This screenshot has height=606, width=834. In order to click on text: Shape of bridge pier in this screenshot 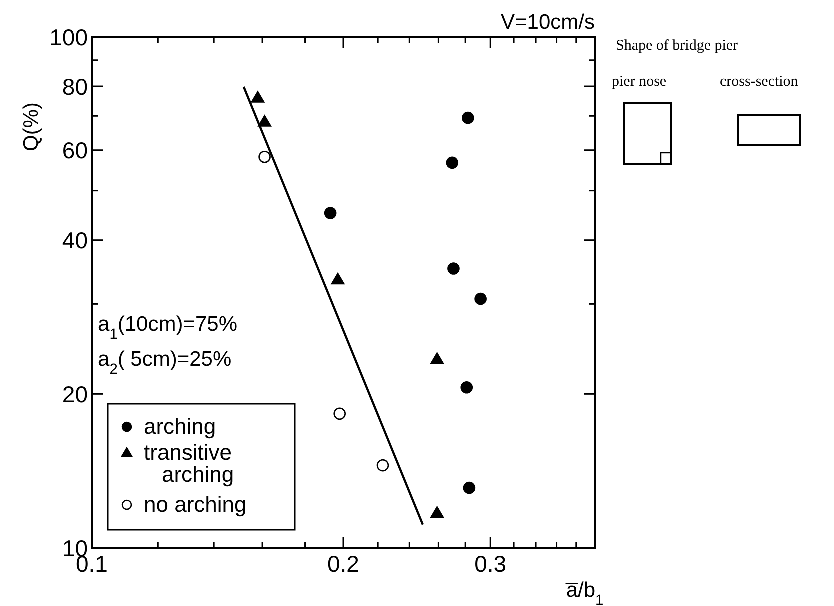, I will do `click(677, 46)`.